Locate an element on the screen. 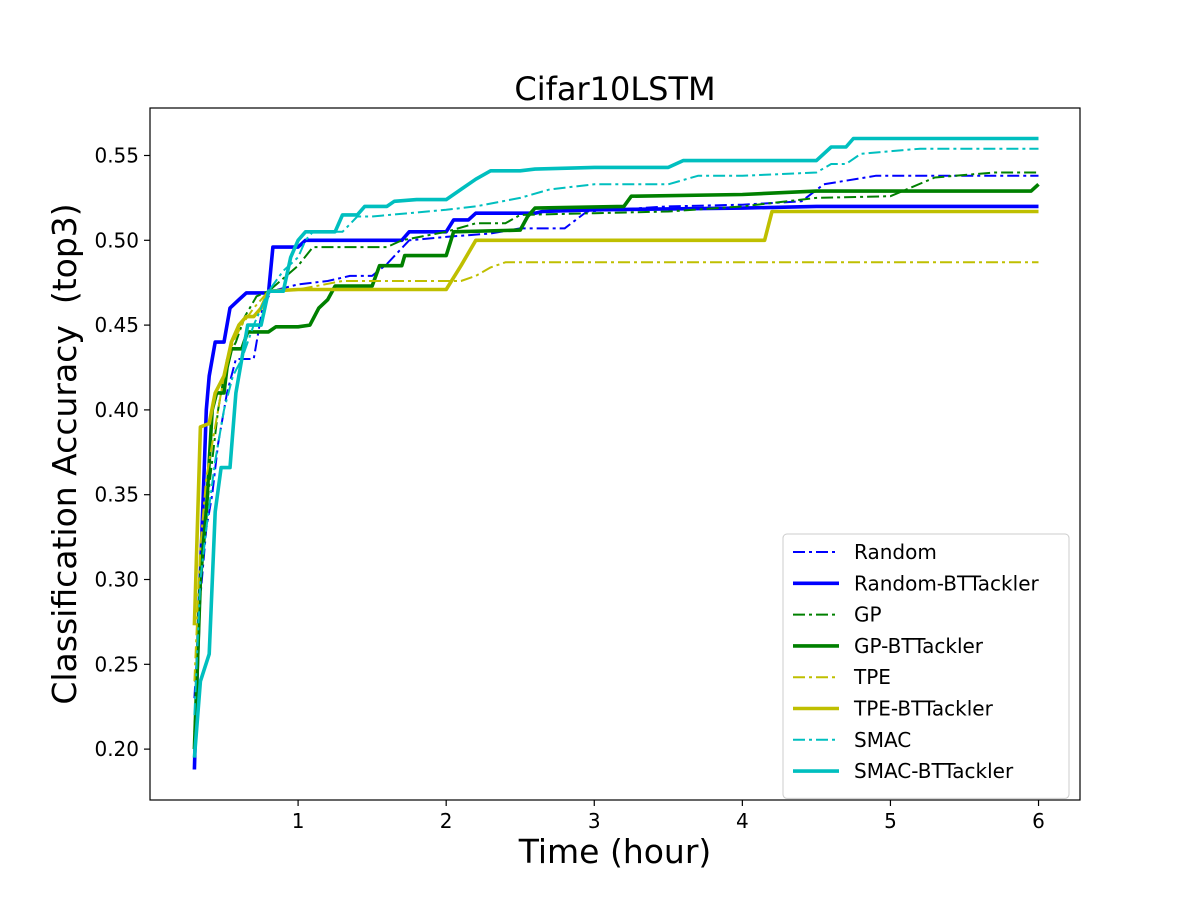 The image size is (1200, 900). x-axis-label: Time (hour) is located at coordinates (615, 851).